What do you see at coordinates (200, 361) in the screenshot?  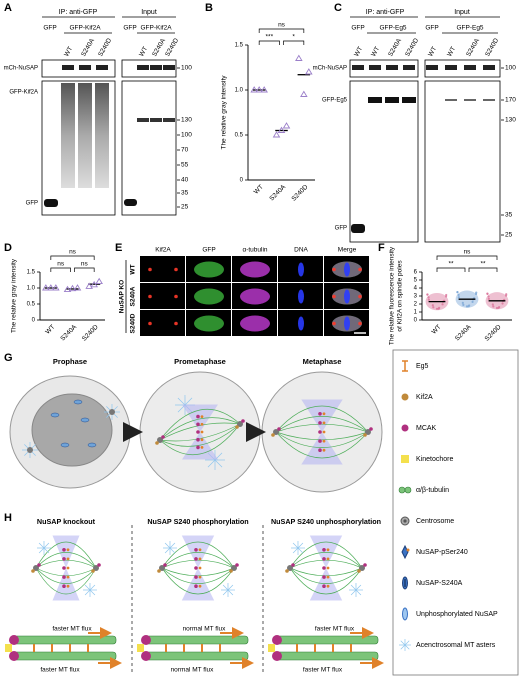 I see `stage-title: Prometaphase` at bounding box center [200, 361].